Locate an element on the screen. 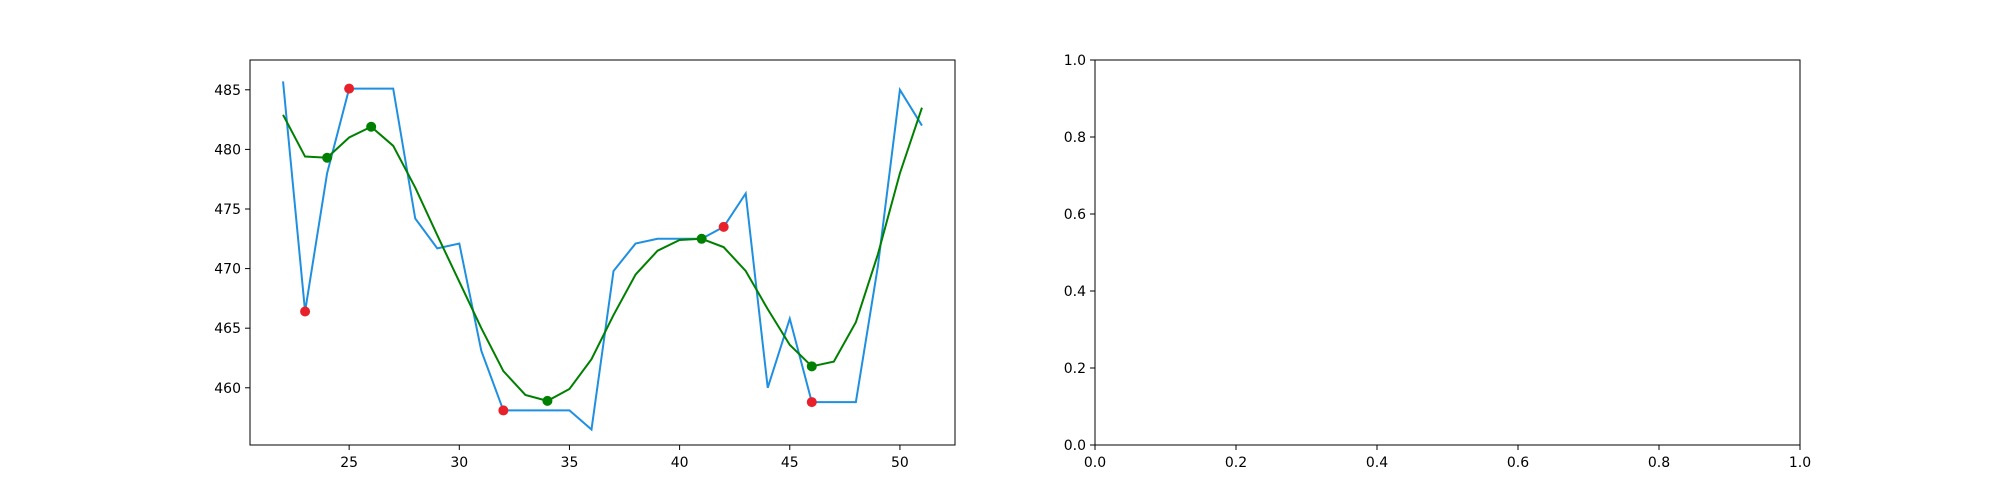  y-tick-label: 485 is located at coordinates (227, 91).